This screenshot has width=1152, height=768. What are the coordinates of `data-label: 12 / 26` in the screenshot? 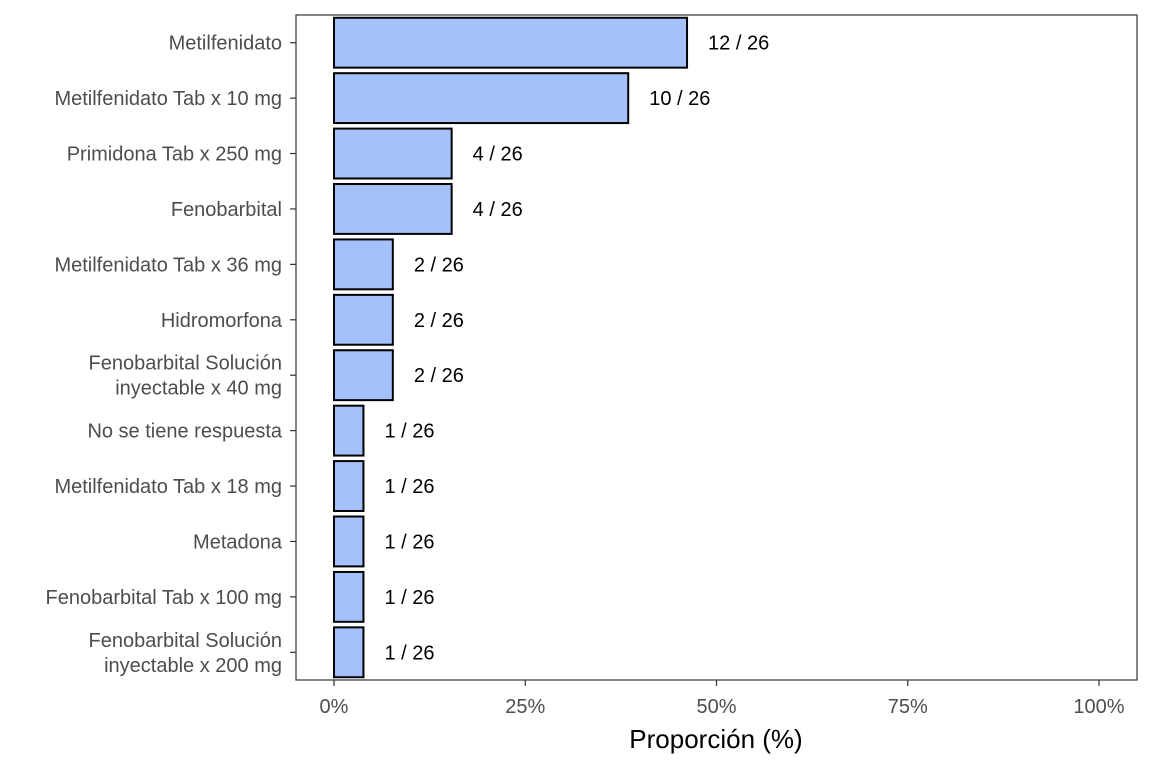 It's located at (738, 44).